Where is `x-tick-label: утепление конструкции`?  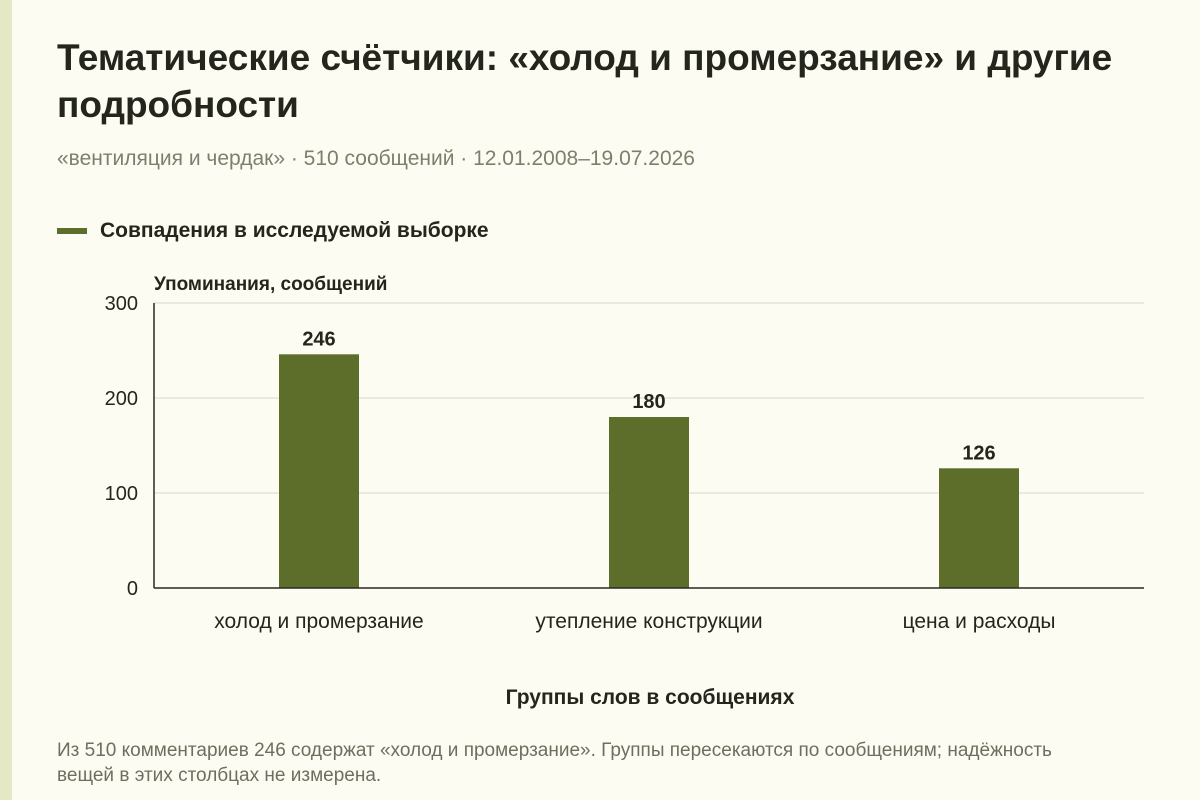
x-tick-label: утепление конструкции is located at coordinates (648, 621).